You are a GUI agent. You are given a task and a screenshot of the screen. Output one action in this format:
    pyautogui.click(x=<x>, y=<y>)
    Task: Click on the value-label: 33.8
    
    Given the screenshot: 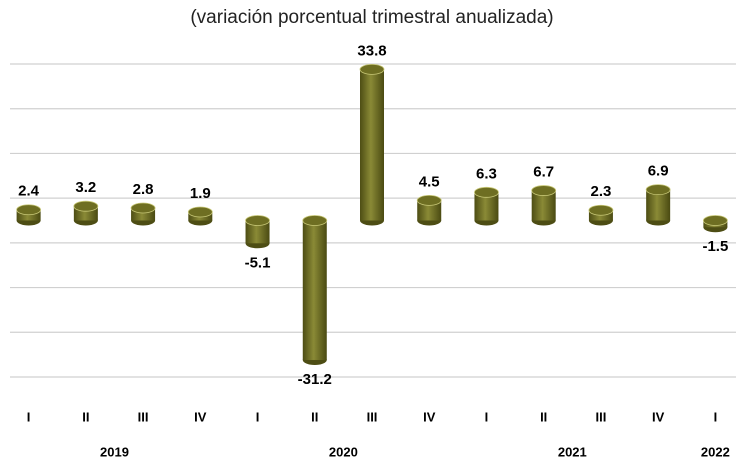 What is the action you would take?
    pyautogui.click(x=371, y=50)
    